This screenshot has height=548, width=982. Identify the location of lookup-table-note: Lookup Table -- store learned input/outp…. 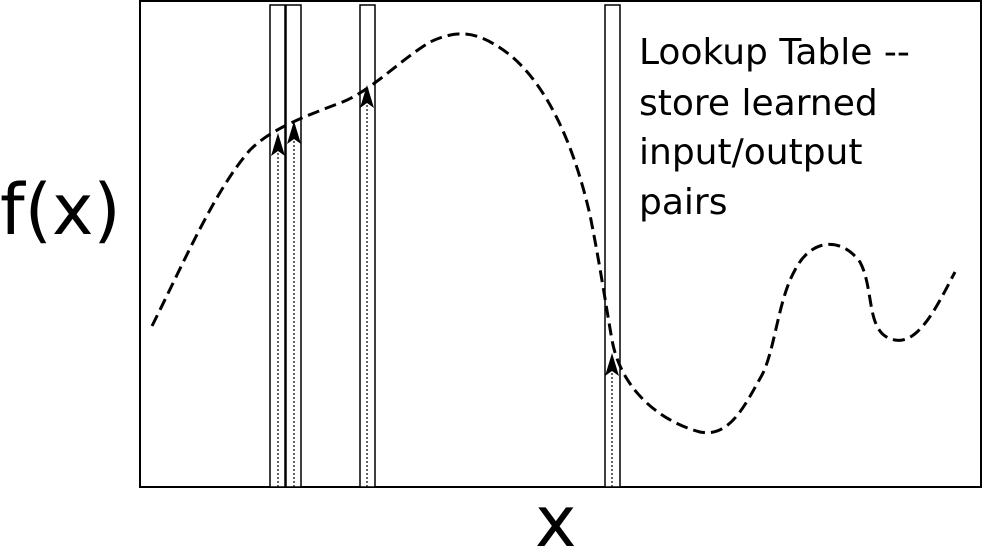
(780, 127).